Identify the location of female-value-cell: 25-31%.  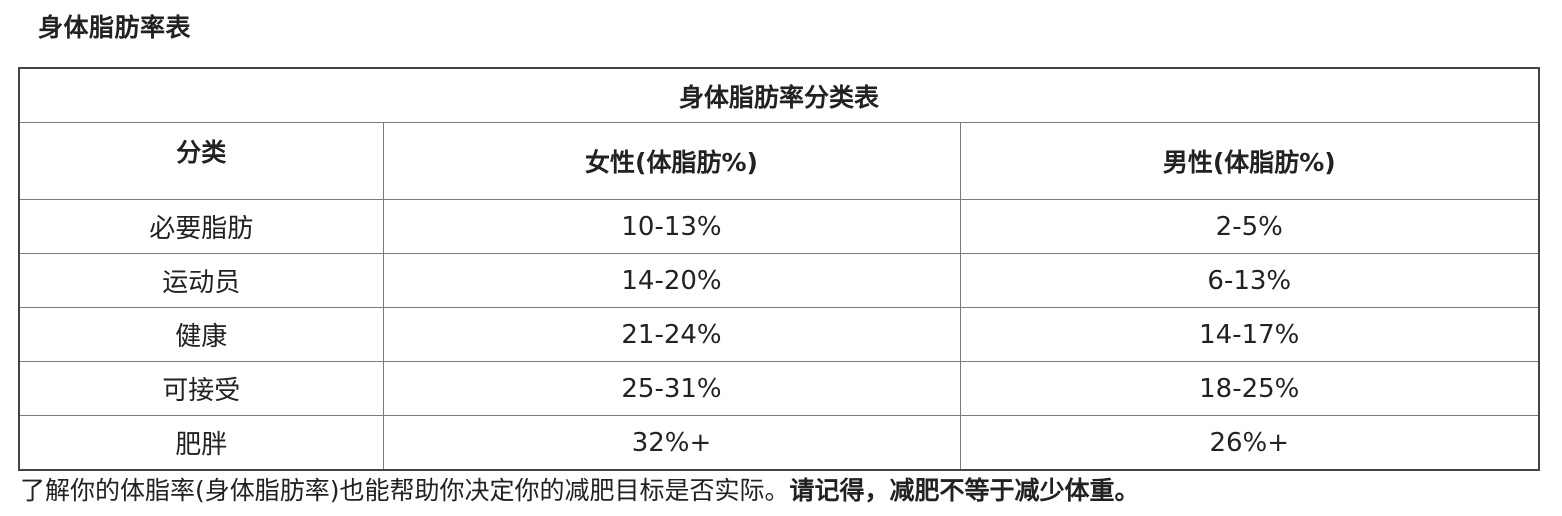
(671, 388).